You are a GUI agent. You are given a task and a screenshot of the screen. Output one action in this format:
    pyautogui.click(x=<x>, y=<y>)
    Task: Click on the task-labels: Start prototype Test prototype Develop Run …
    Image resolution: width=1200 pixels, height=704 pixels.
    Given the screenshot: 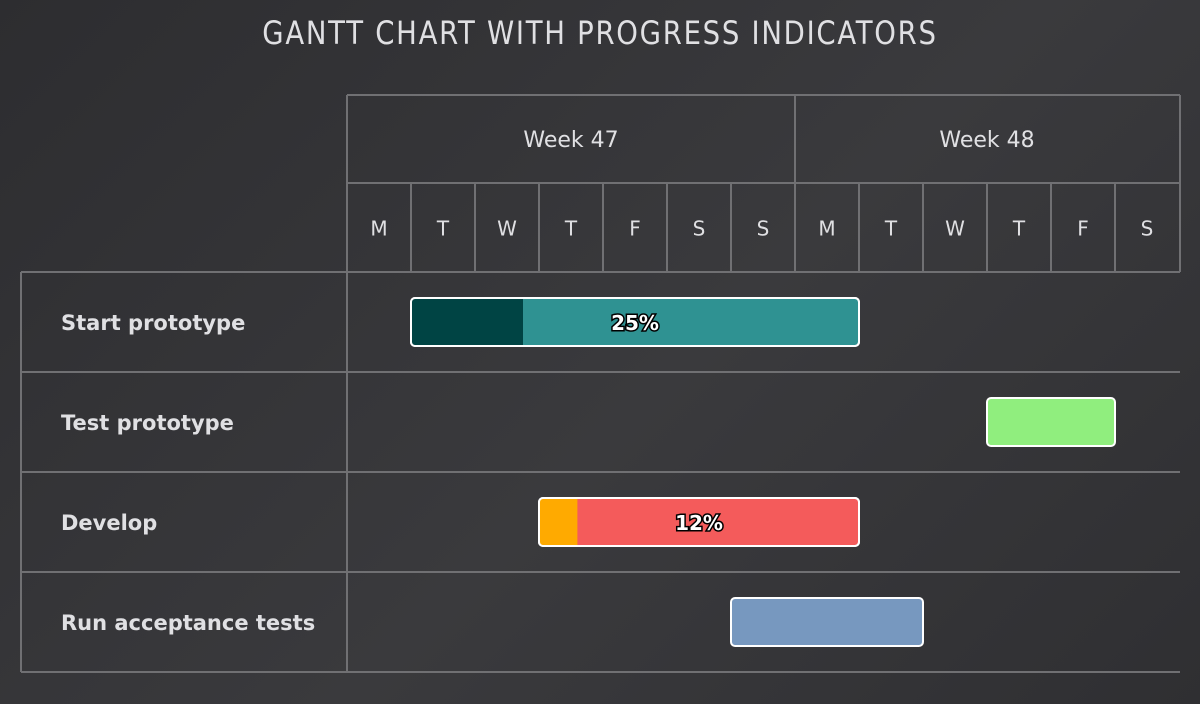 What is the action you would take?
    pyautogui.click(x=188, y=473)
    